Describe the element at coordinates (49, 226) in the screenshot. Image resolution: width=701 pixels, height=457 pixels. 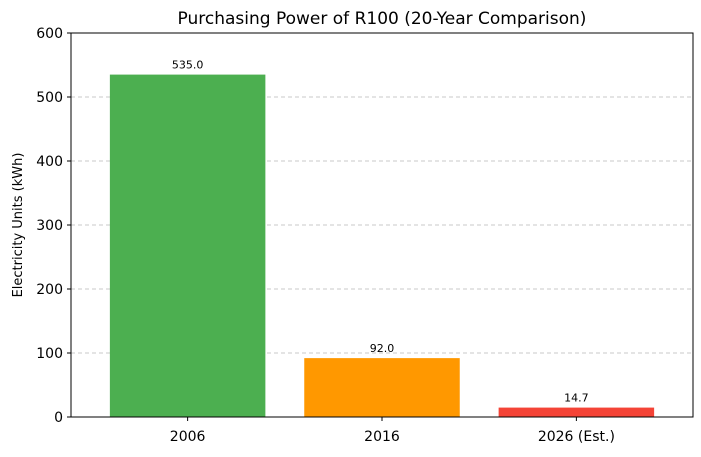
I see `y-tick-label: 300` at that location.